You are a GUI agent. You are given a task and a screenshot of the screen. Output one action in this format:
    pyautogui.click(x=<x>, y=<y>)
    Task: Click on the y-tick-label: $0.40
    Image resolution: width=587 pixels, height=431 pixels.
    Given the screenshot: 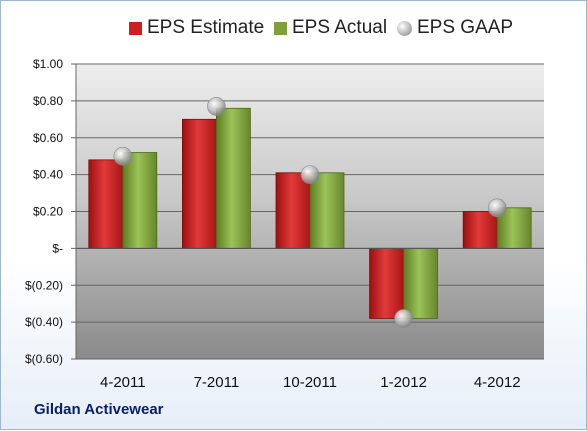 What is the action you would take?
    pyautogui.click(x=48, y=175)
    